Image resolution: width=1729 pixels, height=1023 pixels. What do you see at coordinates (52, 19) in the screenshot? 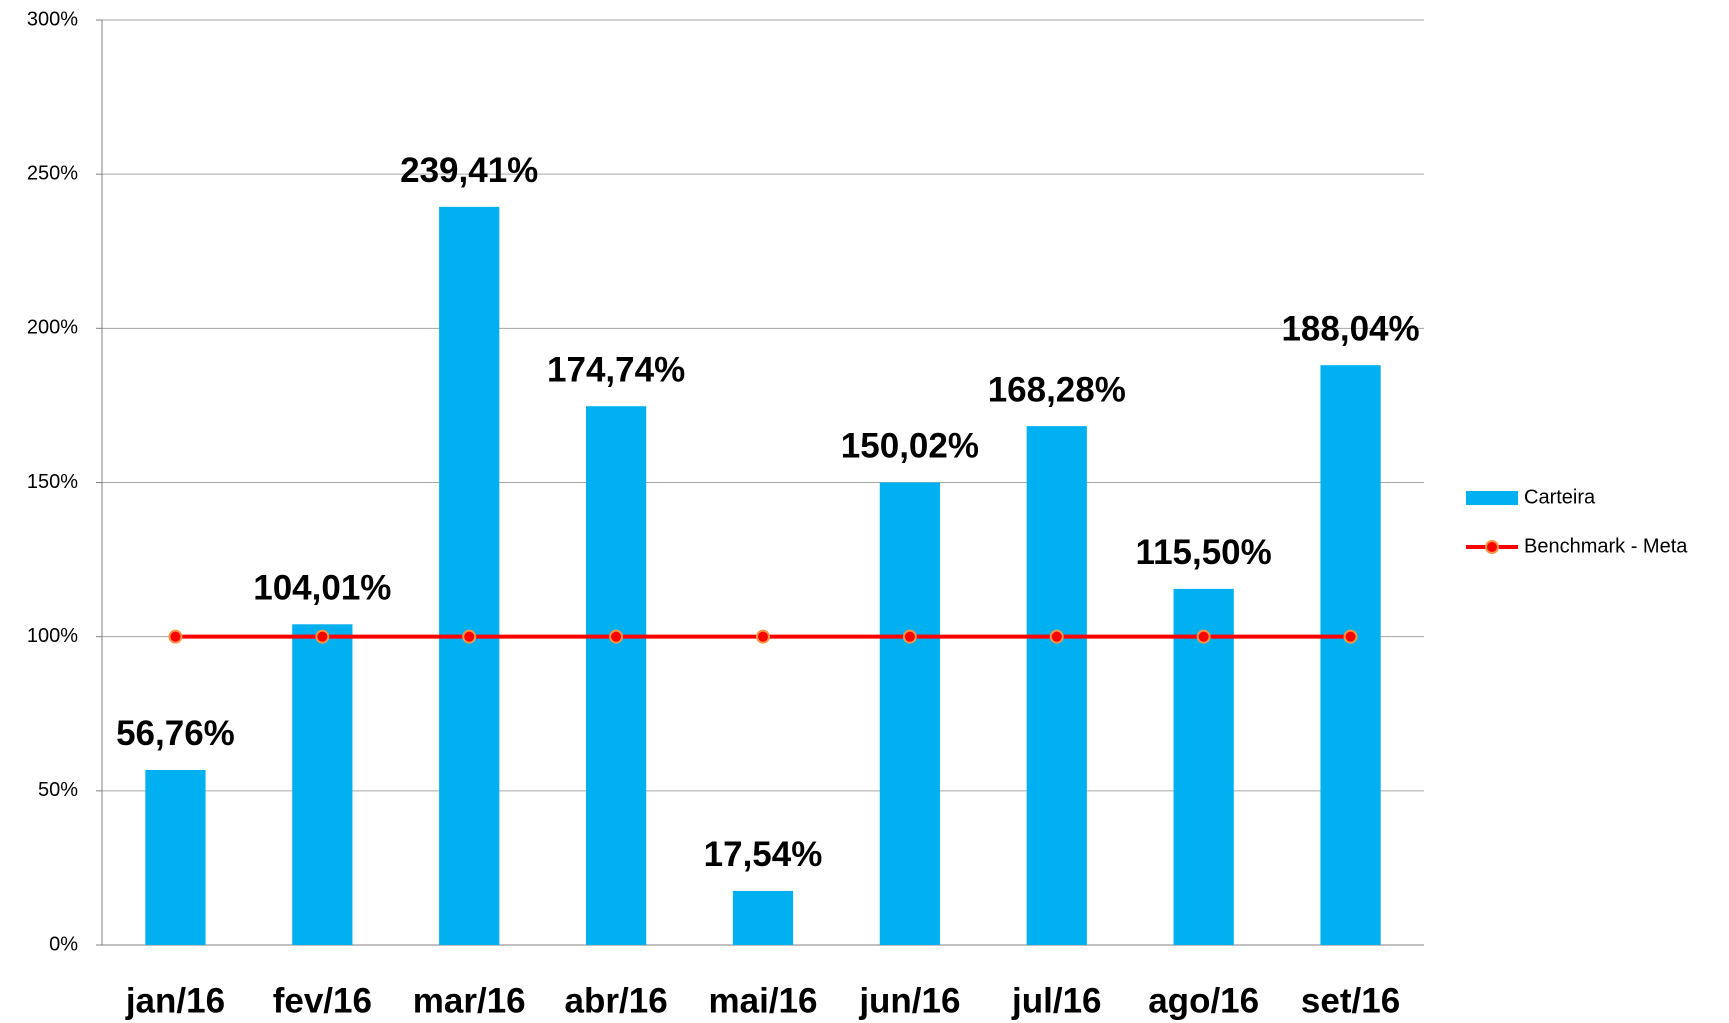
I see `y-tick-label: 300%` at bounding box center [52, 19].